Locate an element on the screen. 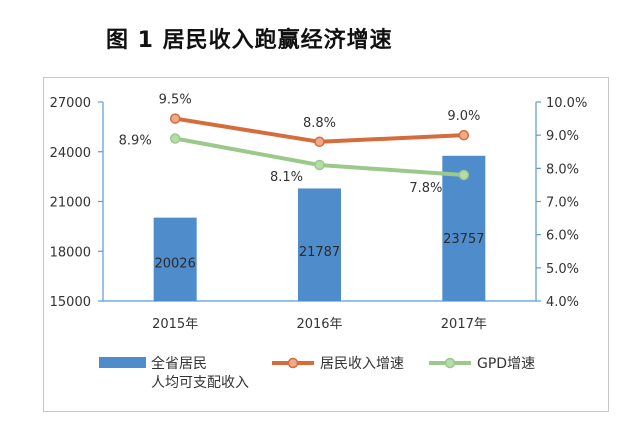 Image resolution: width=644 pixels, height=437 pixels. data-label: 8.1% is located at coordinates (286, 177).